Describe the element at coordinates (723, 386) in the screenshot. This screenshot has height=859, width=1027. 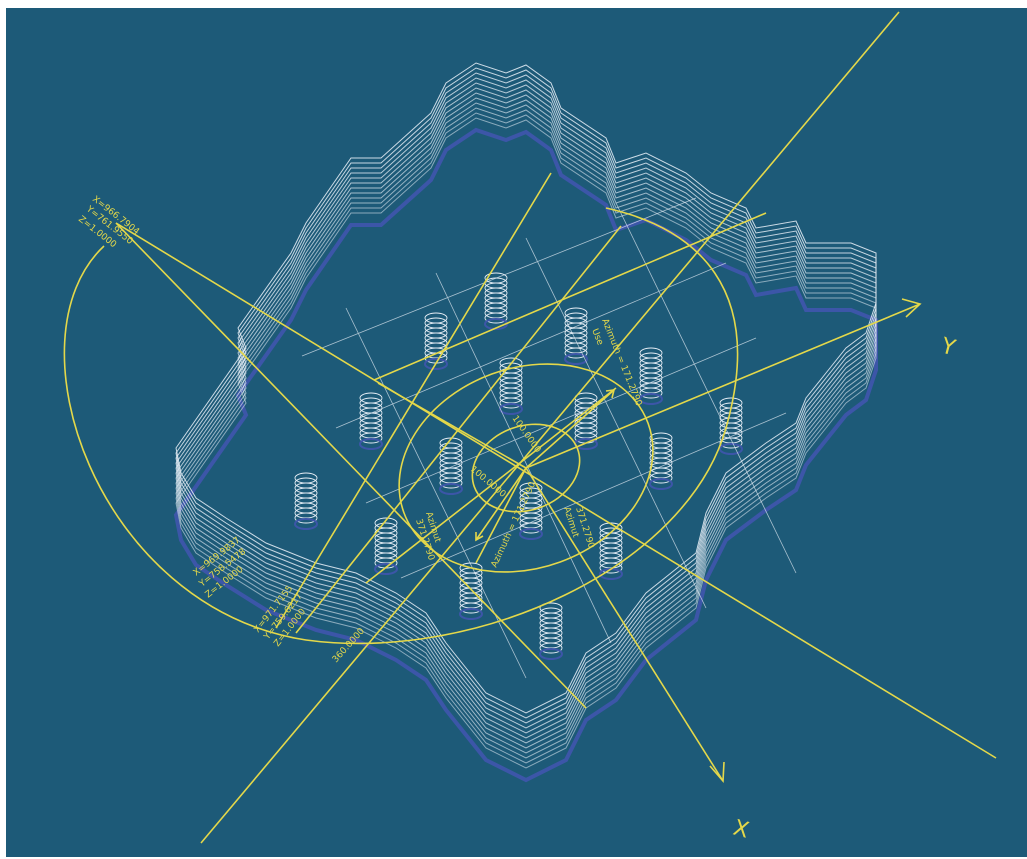
I see `y-axis-arrow` at that location.